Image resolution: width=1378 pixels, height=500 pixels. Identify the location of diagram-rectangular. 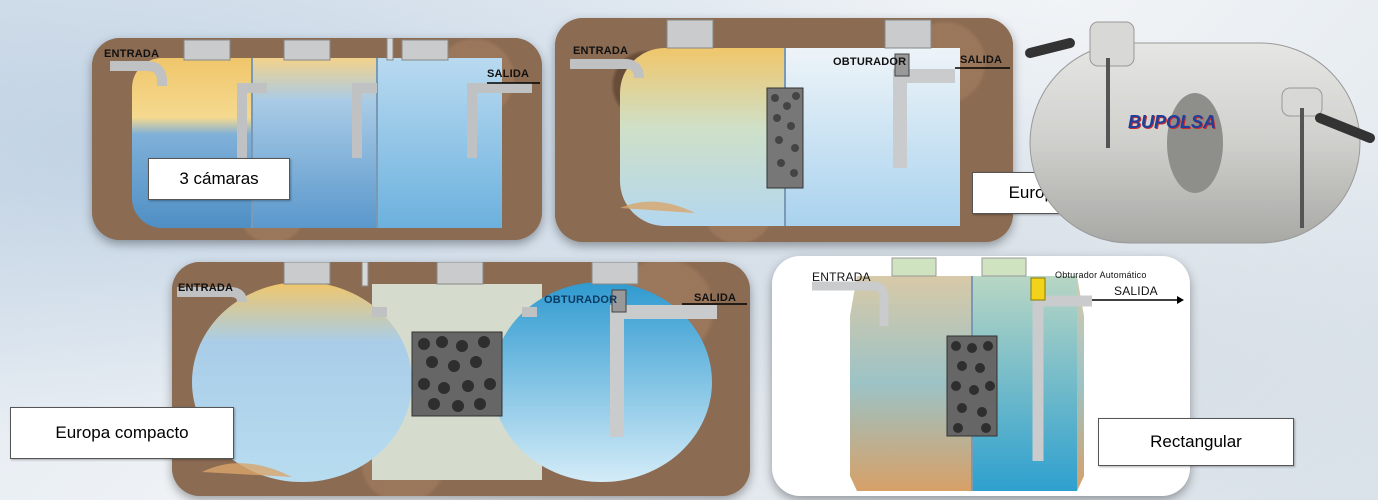
(998, 374).